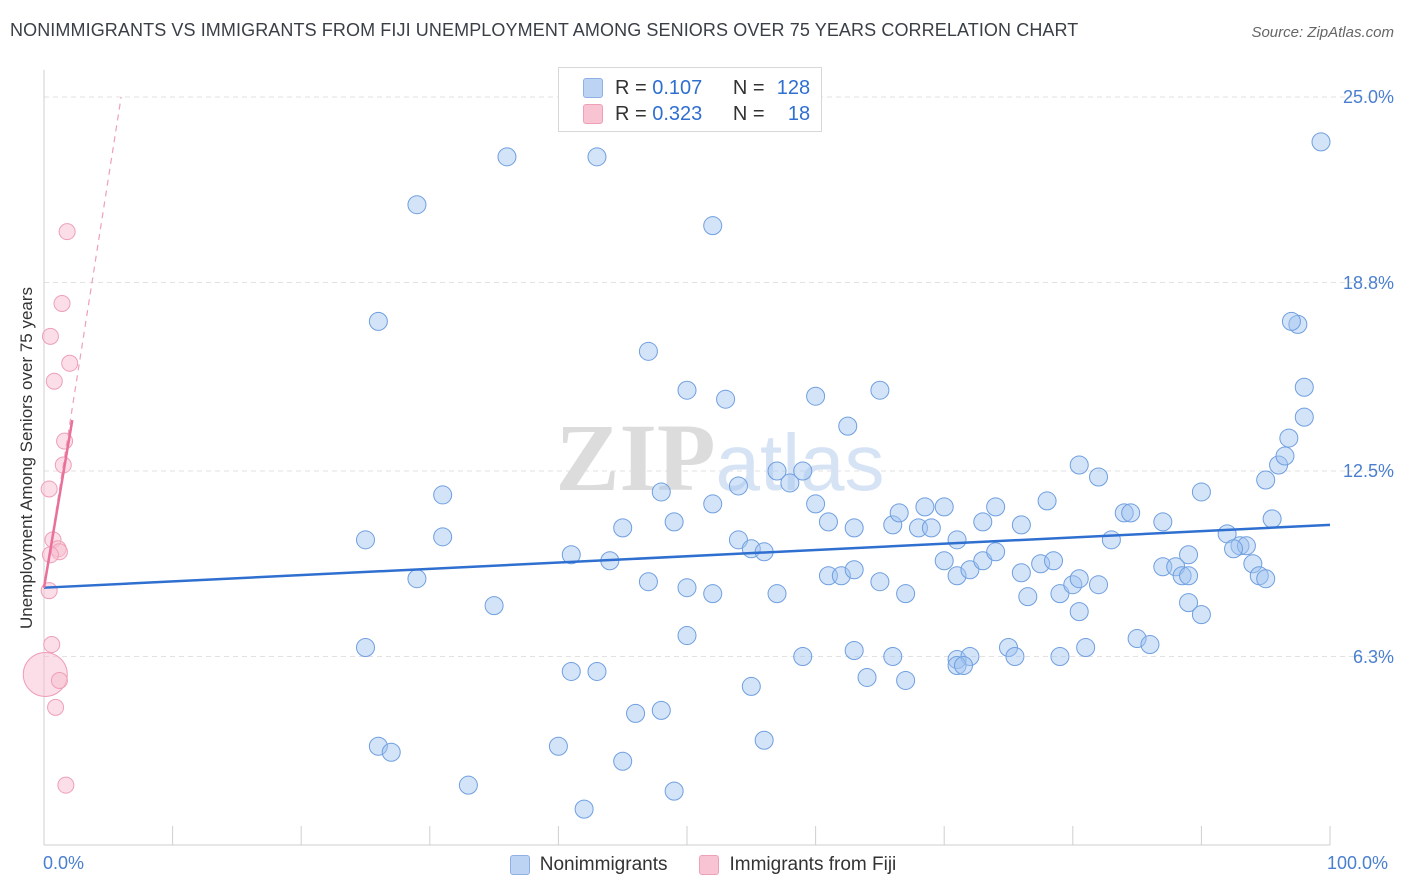 The height and width of the screenshot is (892, 1406). Describe the element at coordinates (635, 457) in the screenshot. I see `watermark-zip: ZIP` at that location.